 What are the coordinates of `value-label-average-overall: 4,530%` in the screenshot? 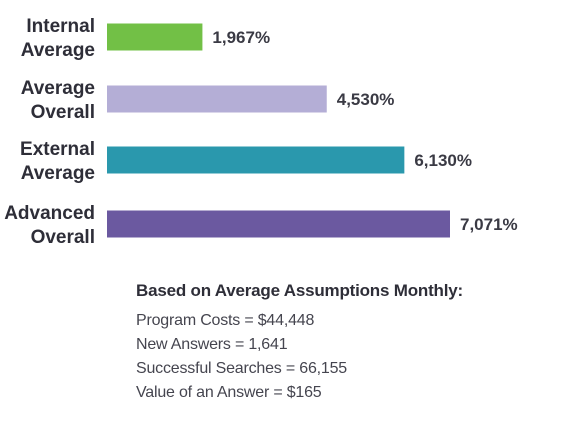 It's located at (366, 99).